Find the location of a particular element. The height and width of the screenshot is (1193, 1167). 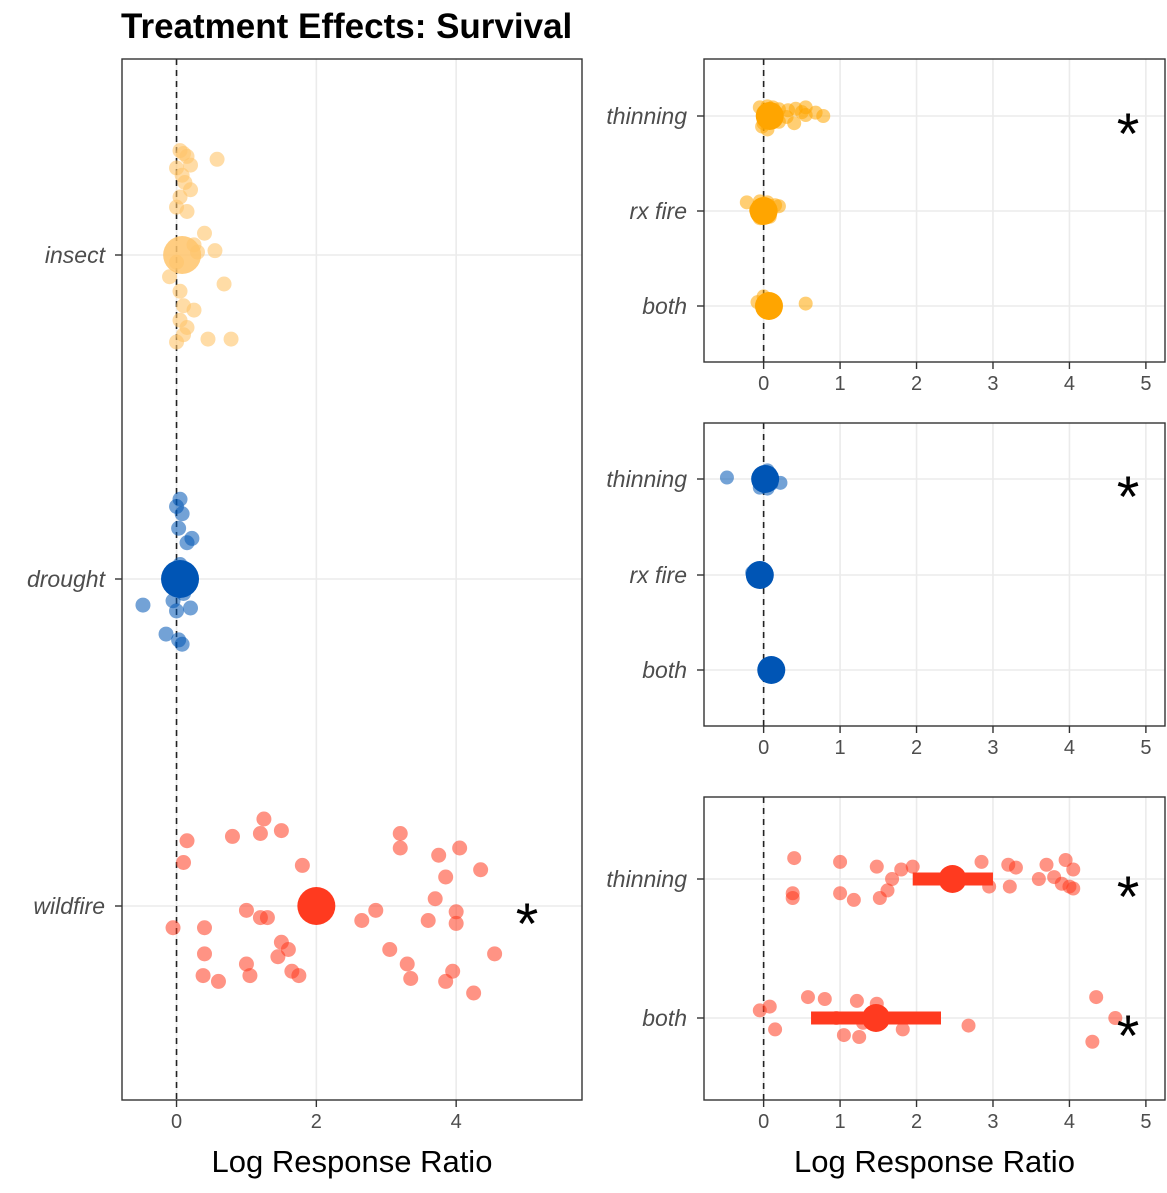

series-drought is located at coordinates (167, 571).